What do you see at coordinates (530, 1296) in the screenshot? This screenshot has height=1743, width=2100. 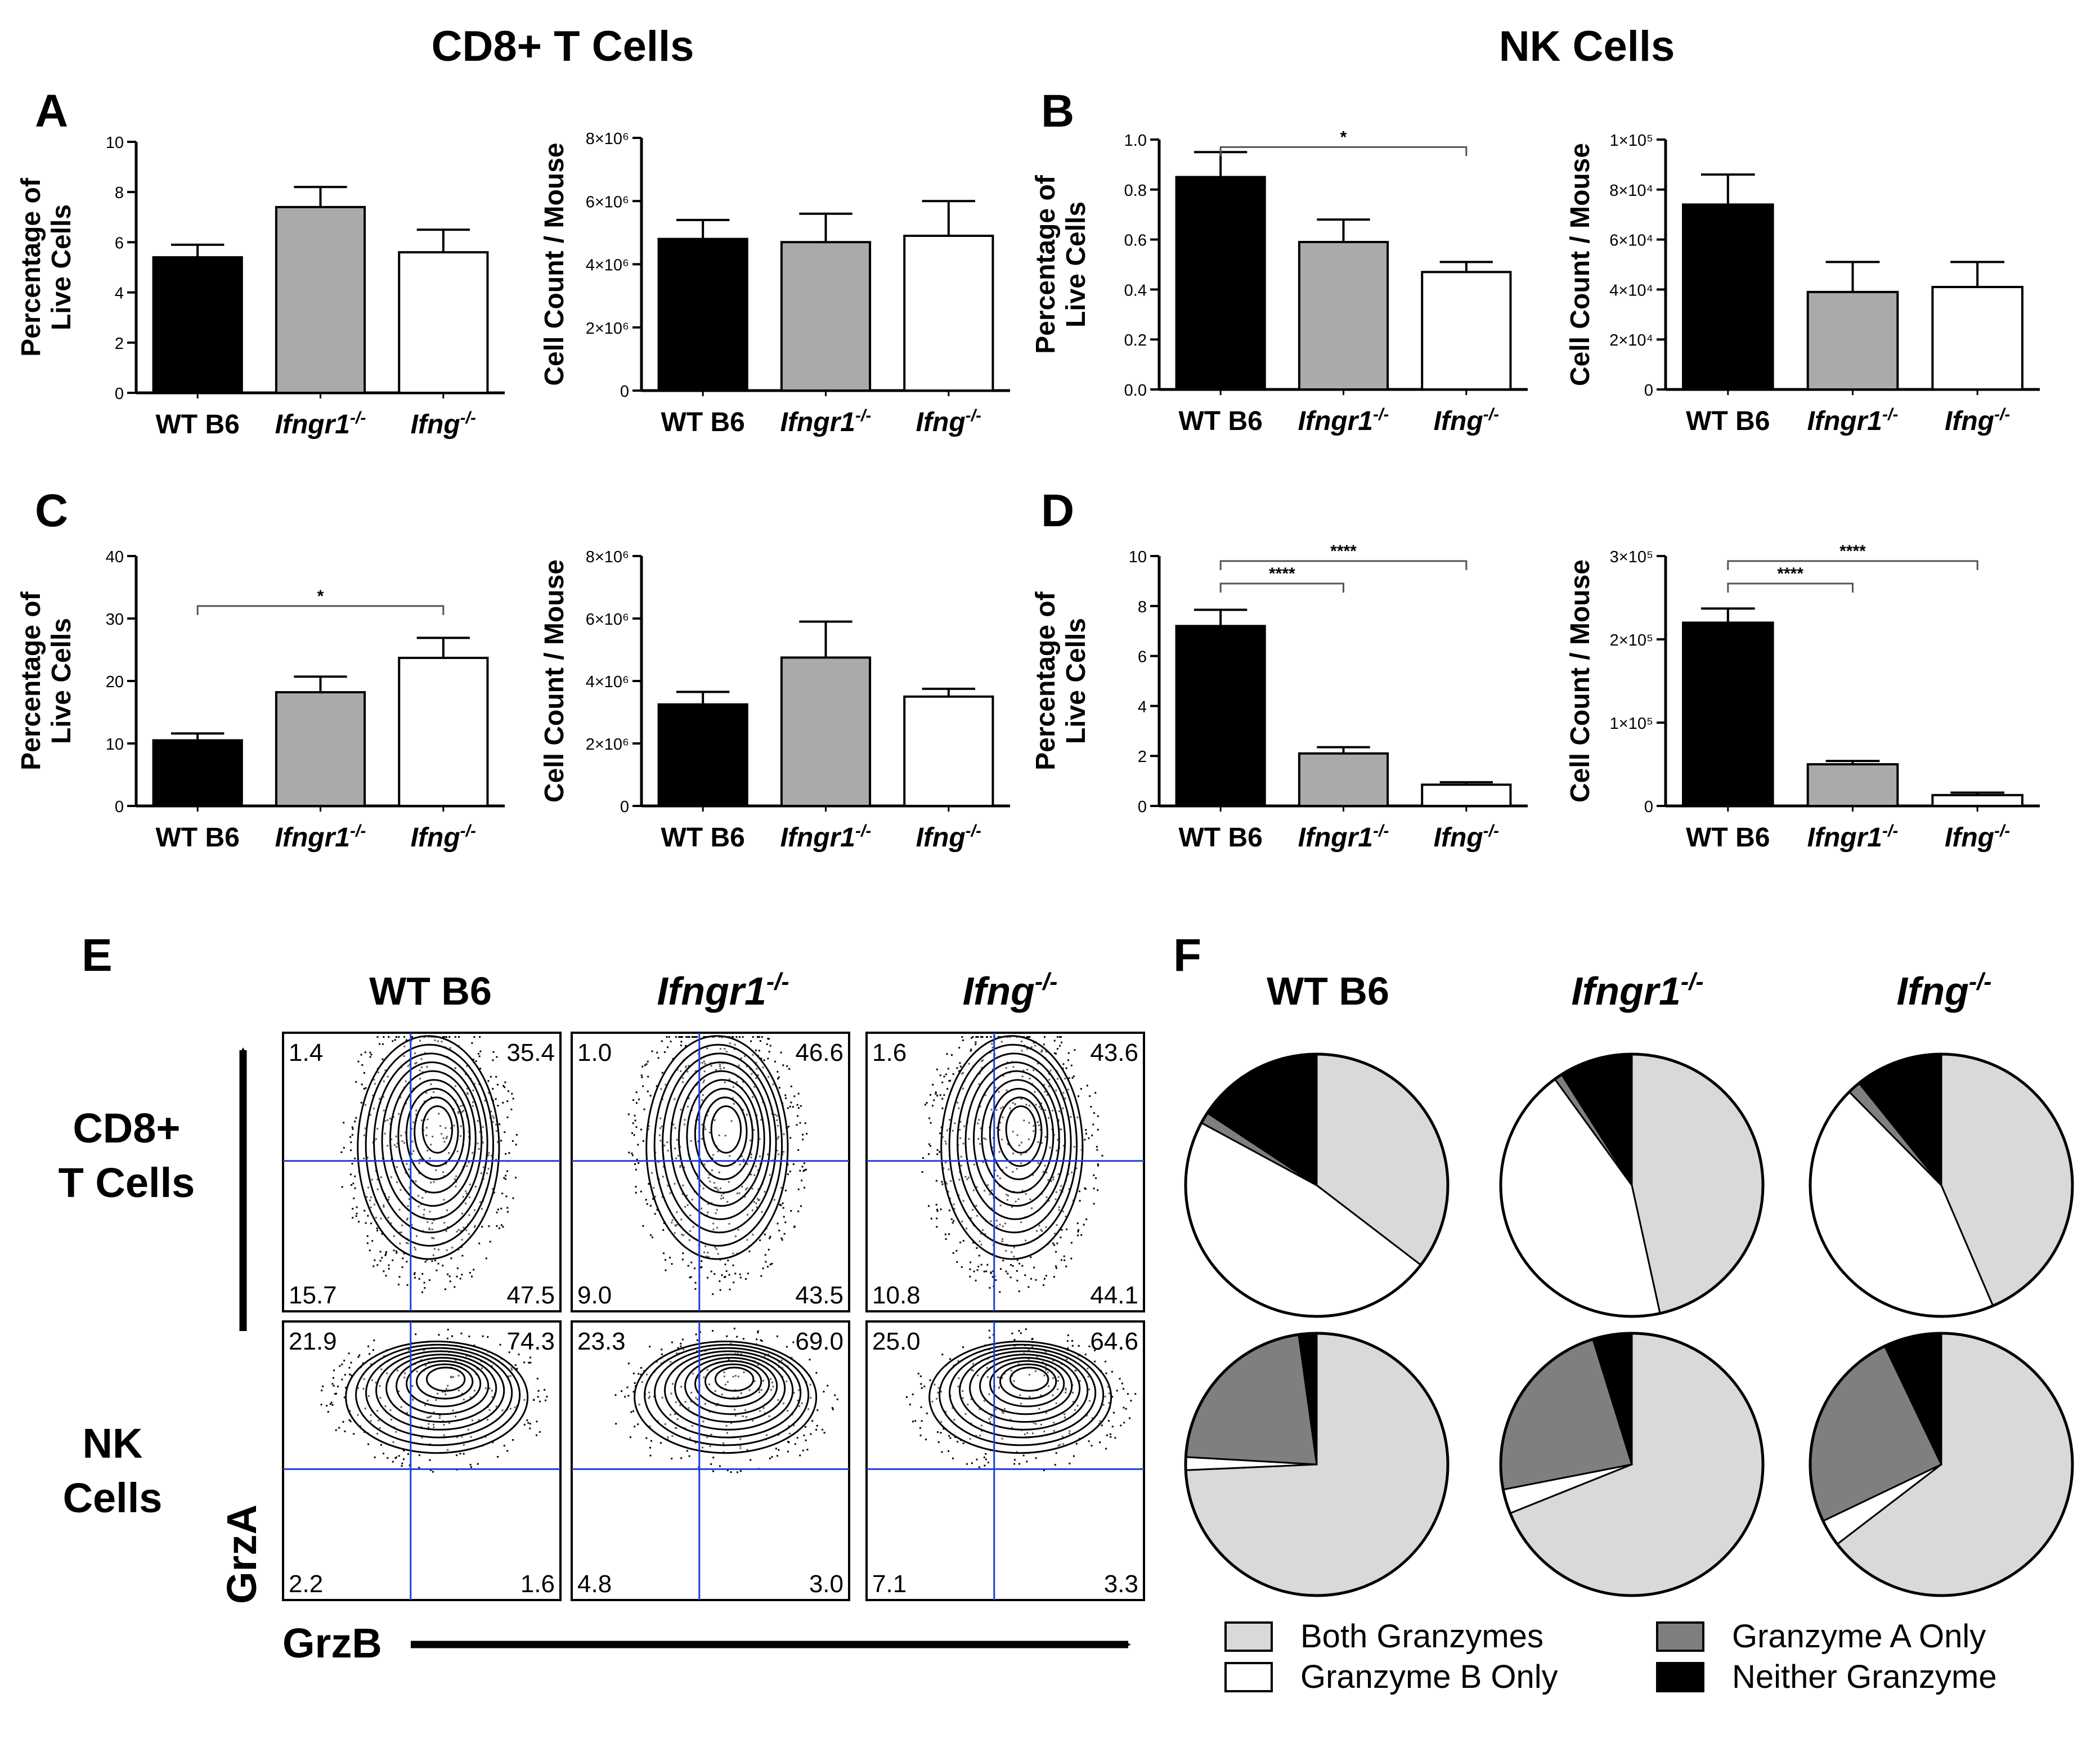 I see `quadrant-percentage: 47.5` at bounding box center [530, 1296].